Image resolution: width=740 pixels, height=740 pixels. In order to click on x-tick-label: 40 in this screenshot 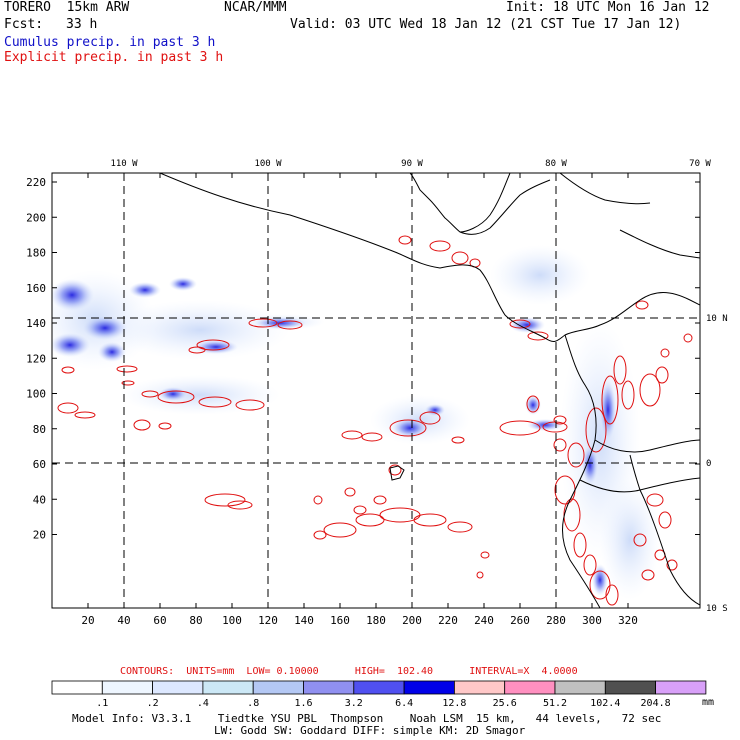, I will do `click(123, 620)`.